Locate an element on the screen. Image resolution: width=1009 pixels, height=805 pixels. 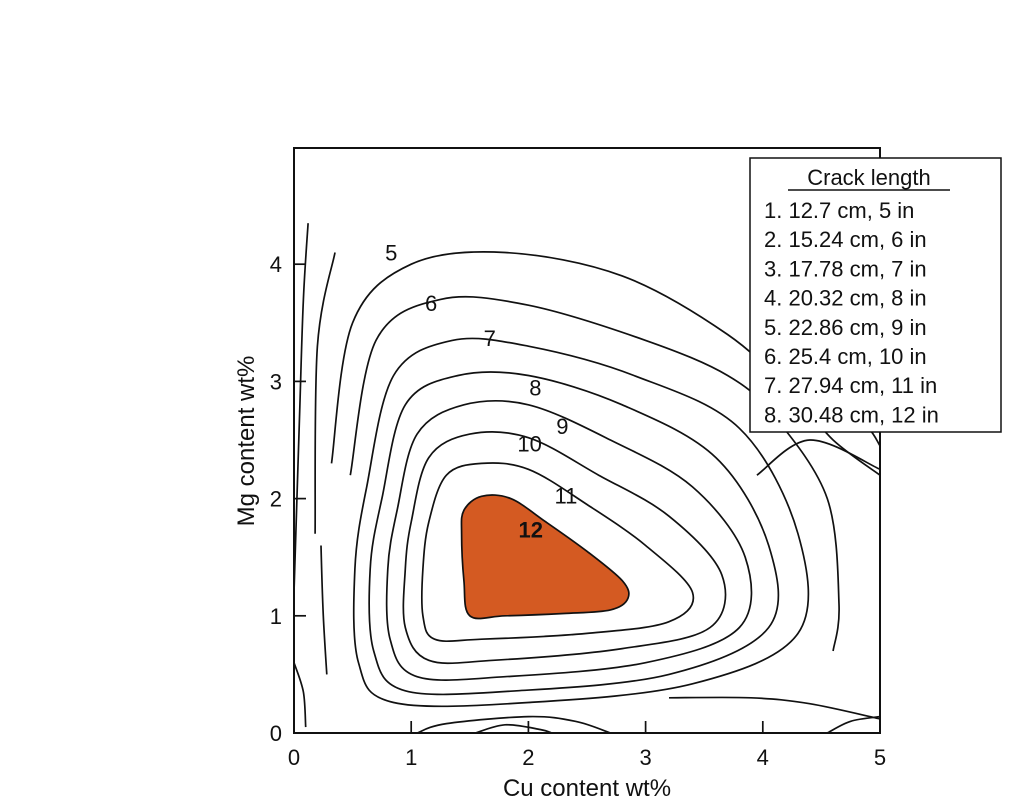
contour-label-11: 11 is located at coordinates (565, 495).